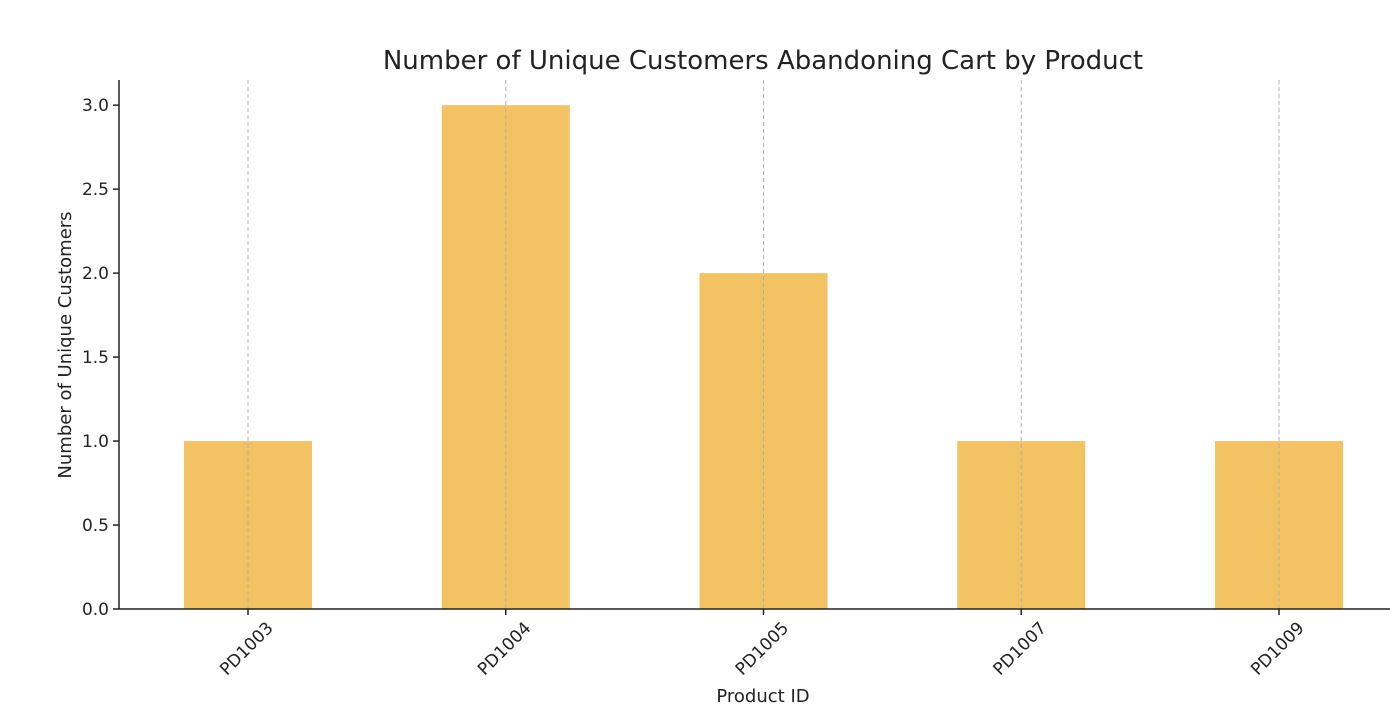 The width and height of the screenshot is (1390, 716). Describe the element at coordinates (763, 441) in the screenshot. I see `bar-pd1005` at that location.